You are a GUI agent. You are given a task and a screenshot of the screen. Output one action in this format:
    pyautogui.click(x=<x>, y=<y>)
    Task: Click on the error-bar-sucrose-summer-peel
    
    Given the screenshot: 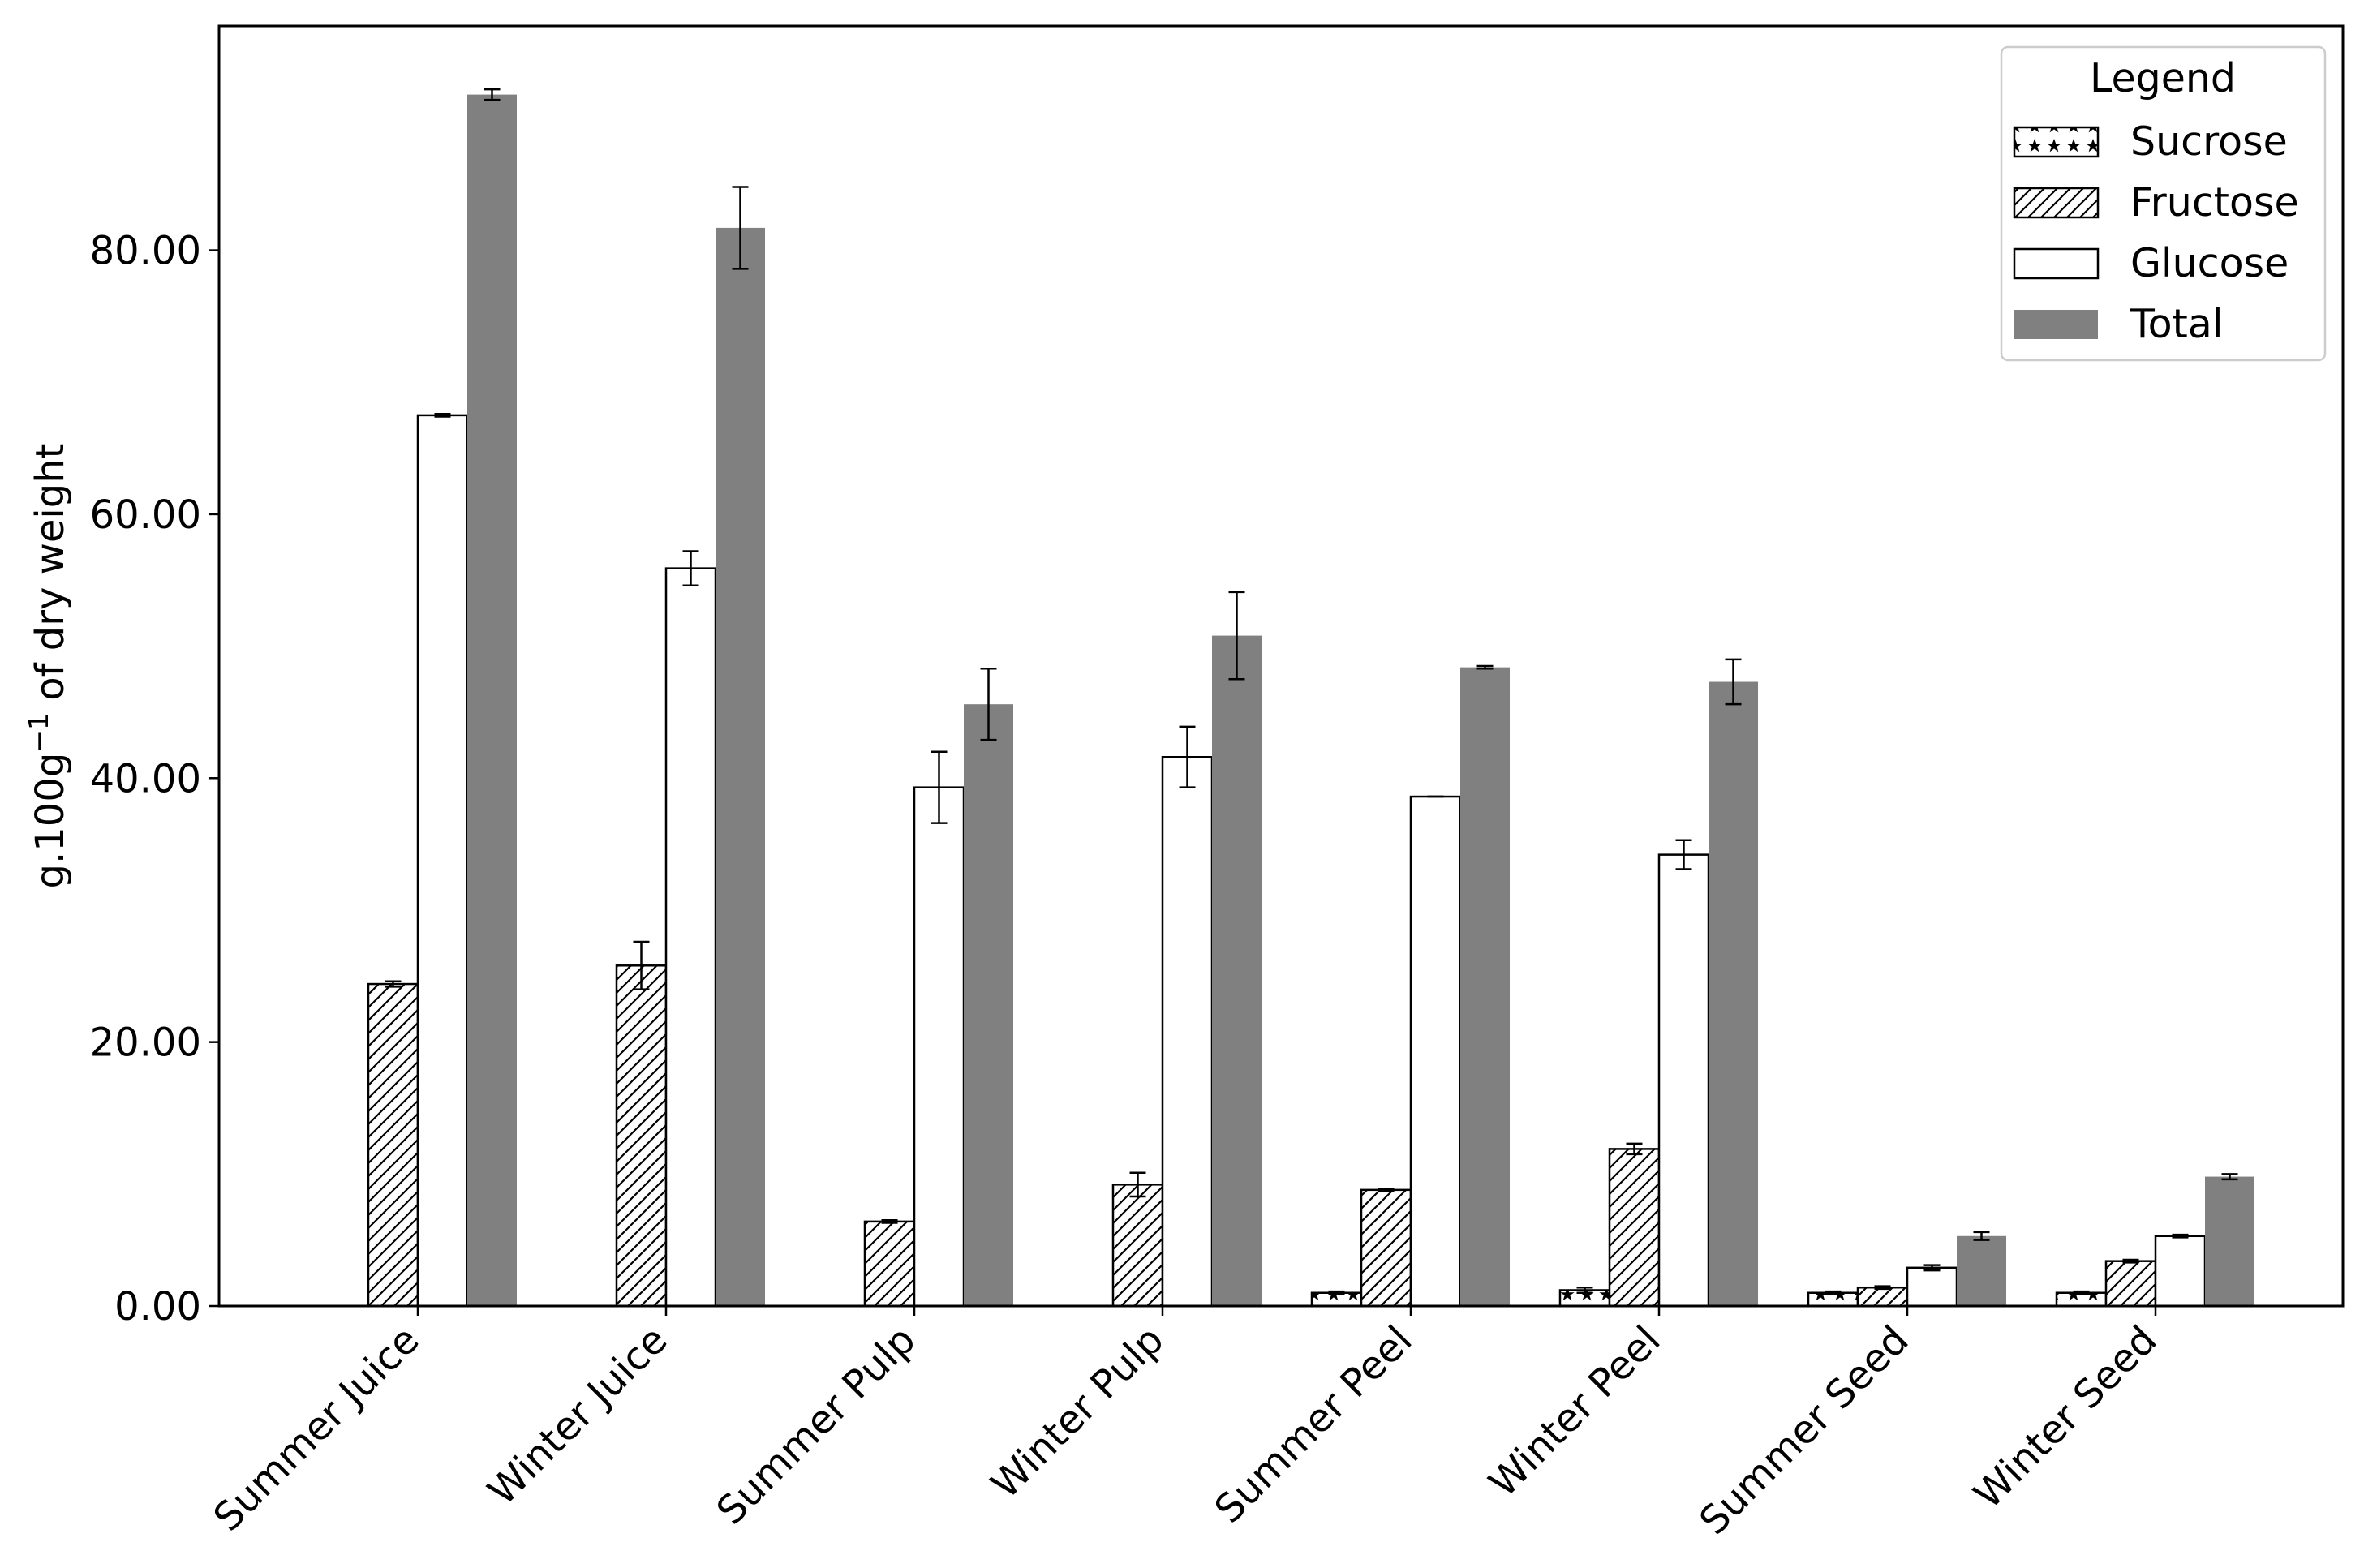 What is the action you would take?
    pyautogui.click(x=1336, y=1292)
    